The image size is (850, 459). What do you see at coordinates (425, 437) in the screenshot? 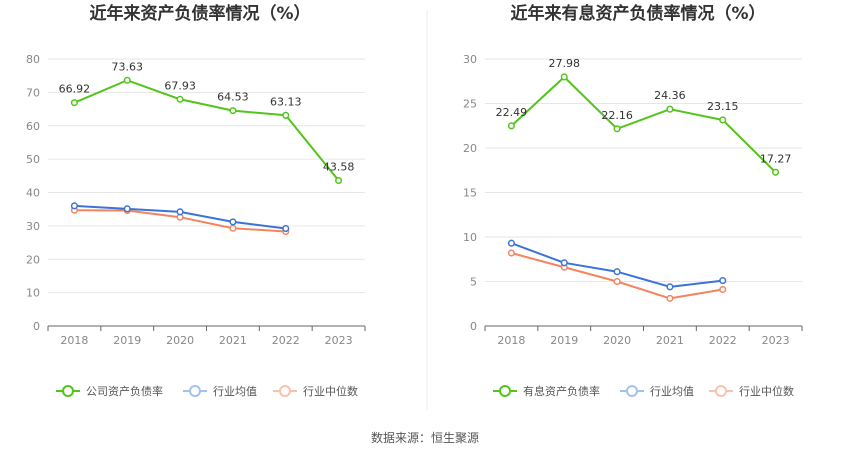
I see `data-source-note: 数据来源：恒生聚源` at bounding box center [425, 437].